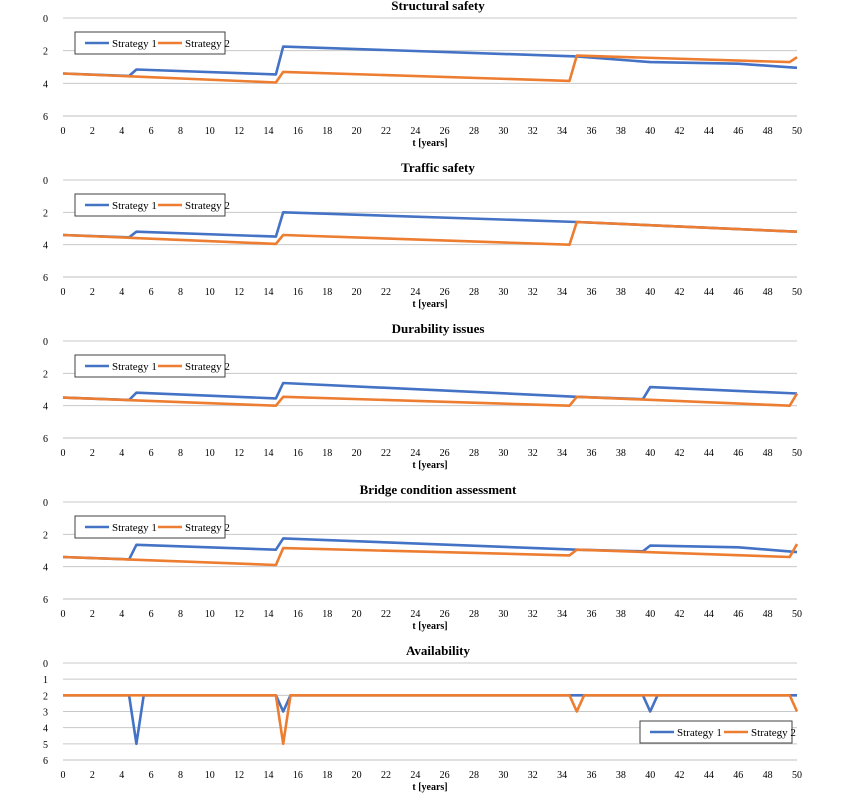  Describe the element at coordinates (45, 713) in the screenshot. I see `y-tick-label: 3` at that location.